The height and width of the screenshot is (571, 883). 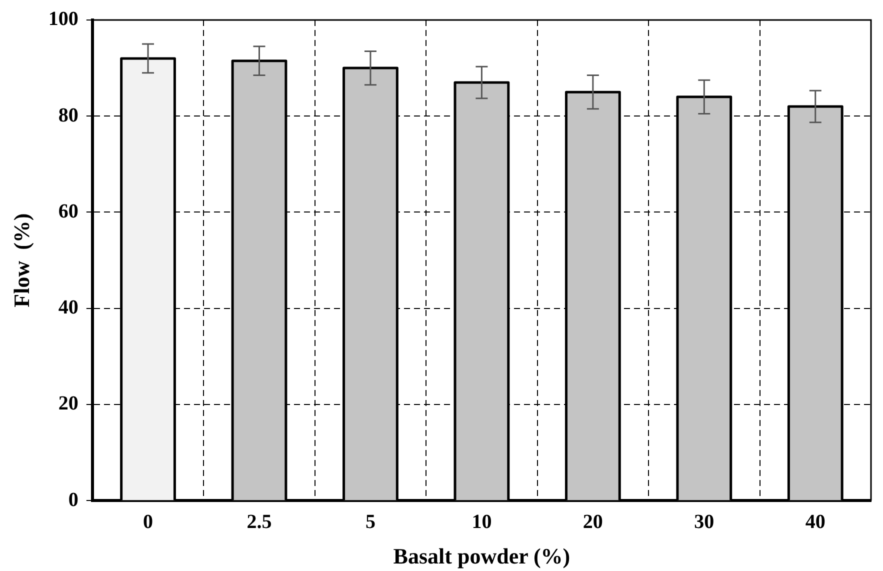 What do you see at coordinates (704, 521) in the screenshot?
I see `x-tick-label: 30` at bounding box center [704, 521].